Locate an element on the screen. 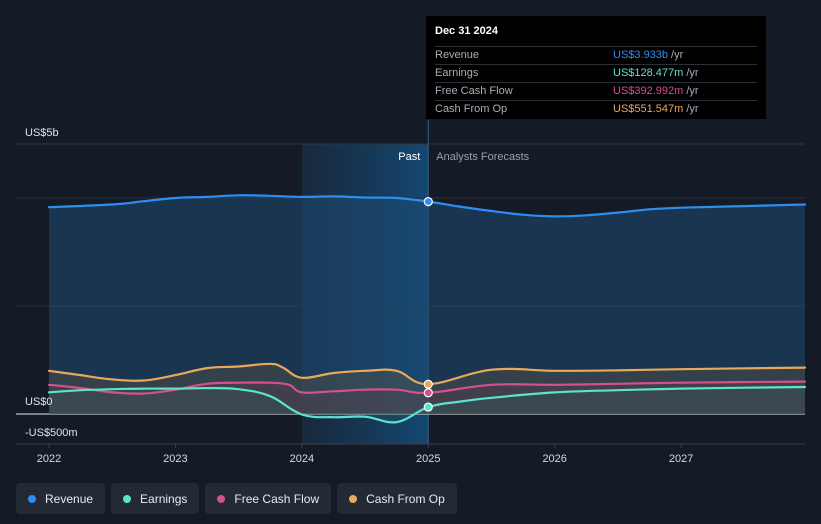 This screenshot has width=821, height=524. legend-label: Earnings is located at coordinates (164, 498).